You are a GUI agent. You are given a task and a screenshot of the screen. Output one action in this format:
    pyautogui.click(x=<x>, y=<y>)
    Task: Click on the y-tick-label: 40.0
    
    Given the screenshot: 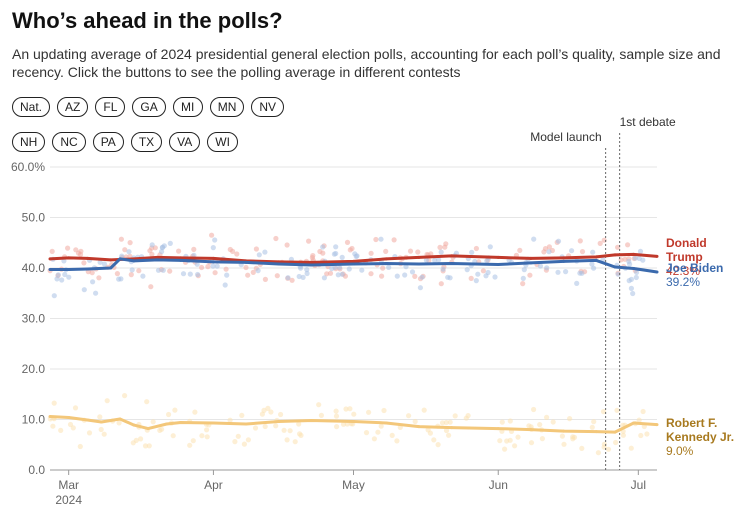 What is the action you would take?
    pyautogui.click(x=34, y=268)
    